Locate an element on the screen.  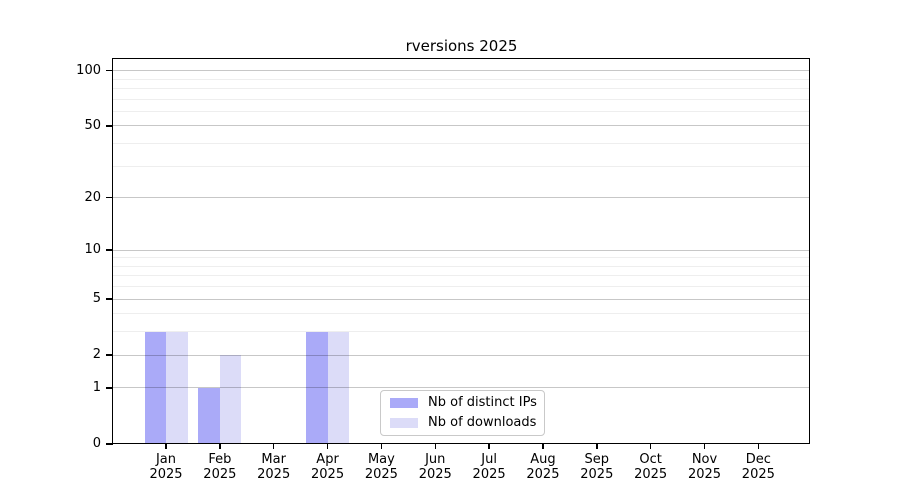
x-tick-mark-nov is located at coordinates (704, 446).